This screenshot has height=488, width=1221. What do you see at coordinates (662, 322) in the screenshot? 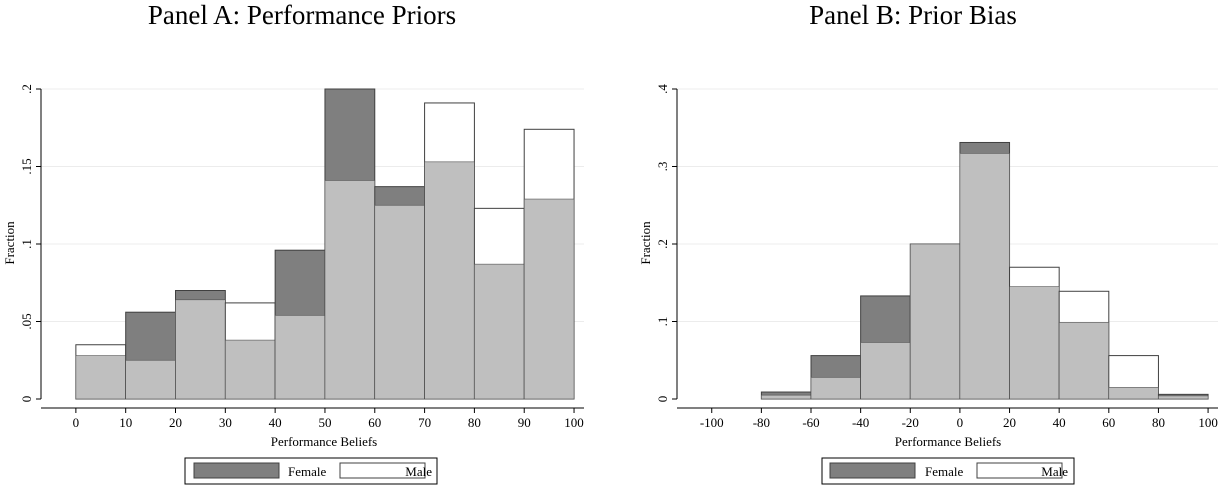
I see `panel-b-y-tick-label: .1` at bounding box center [662, 322].